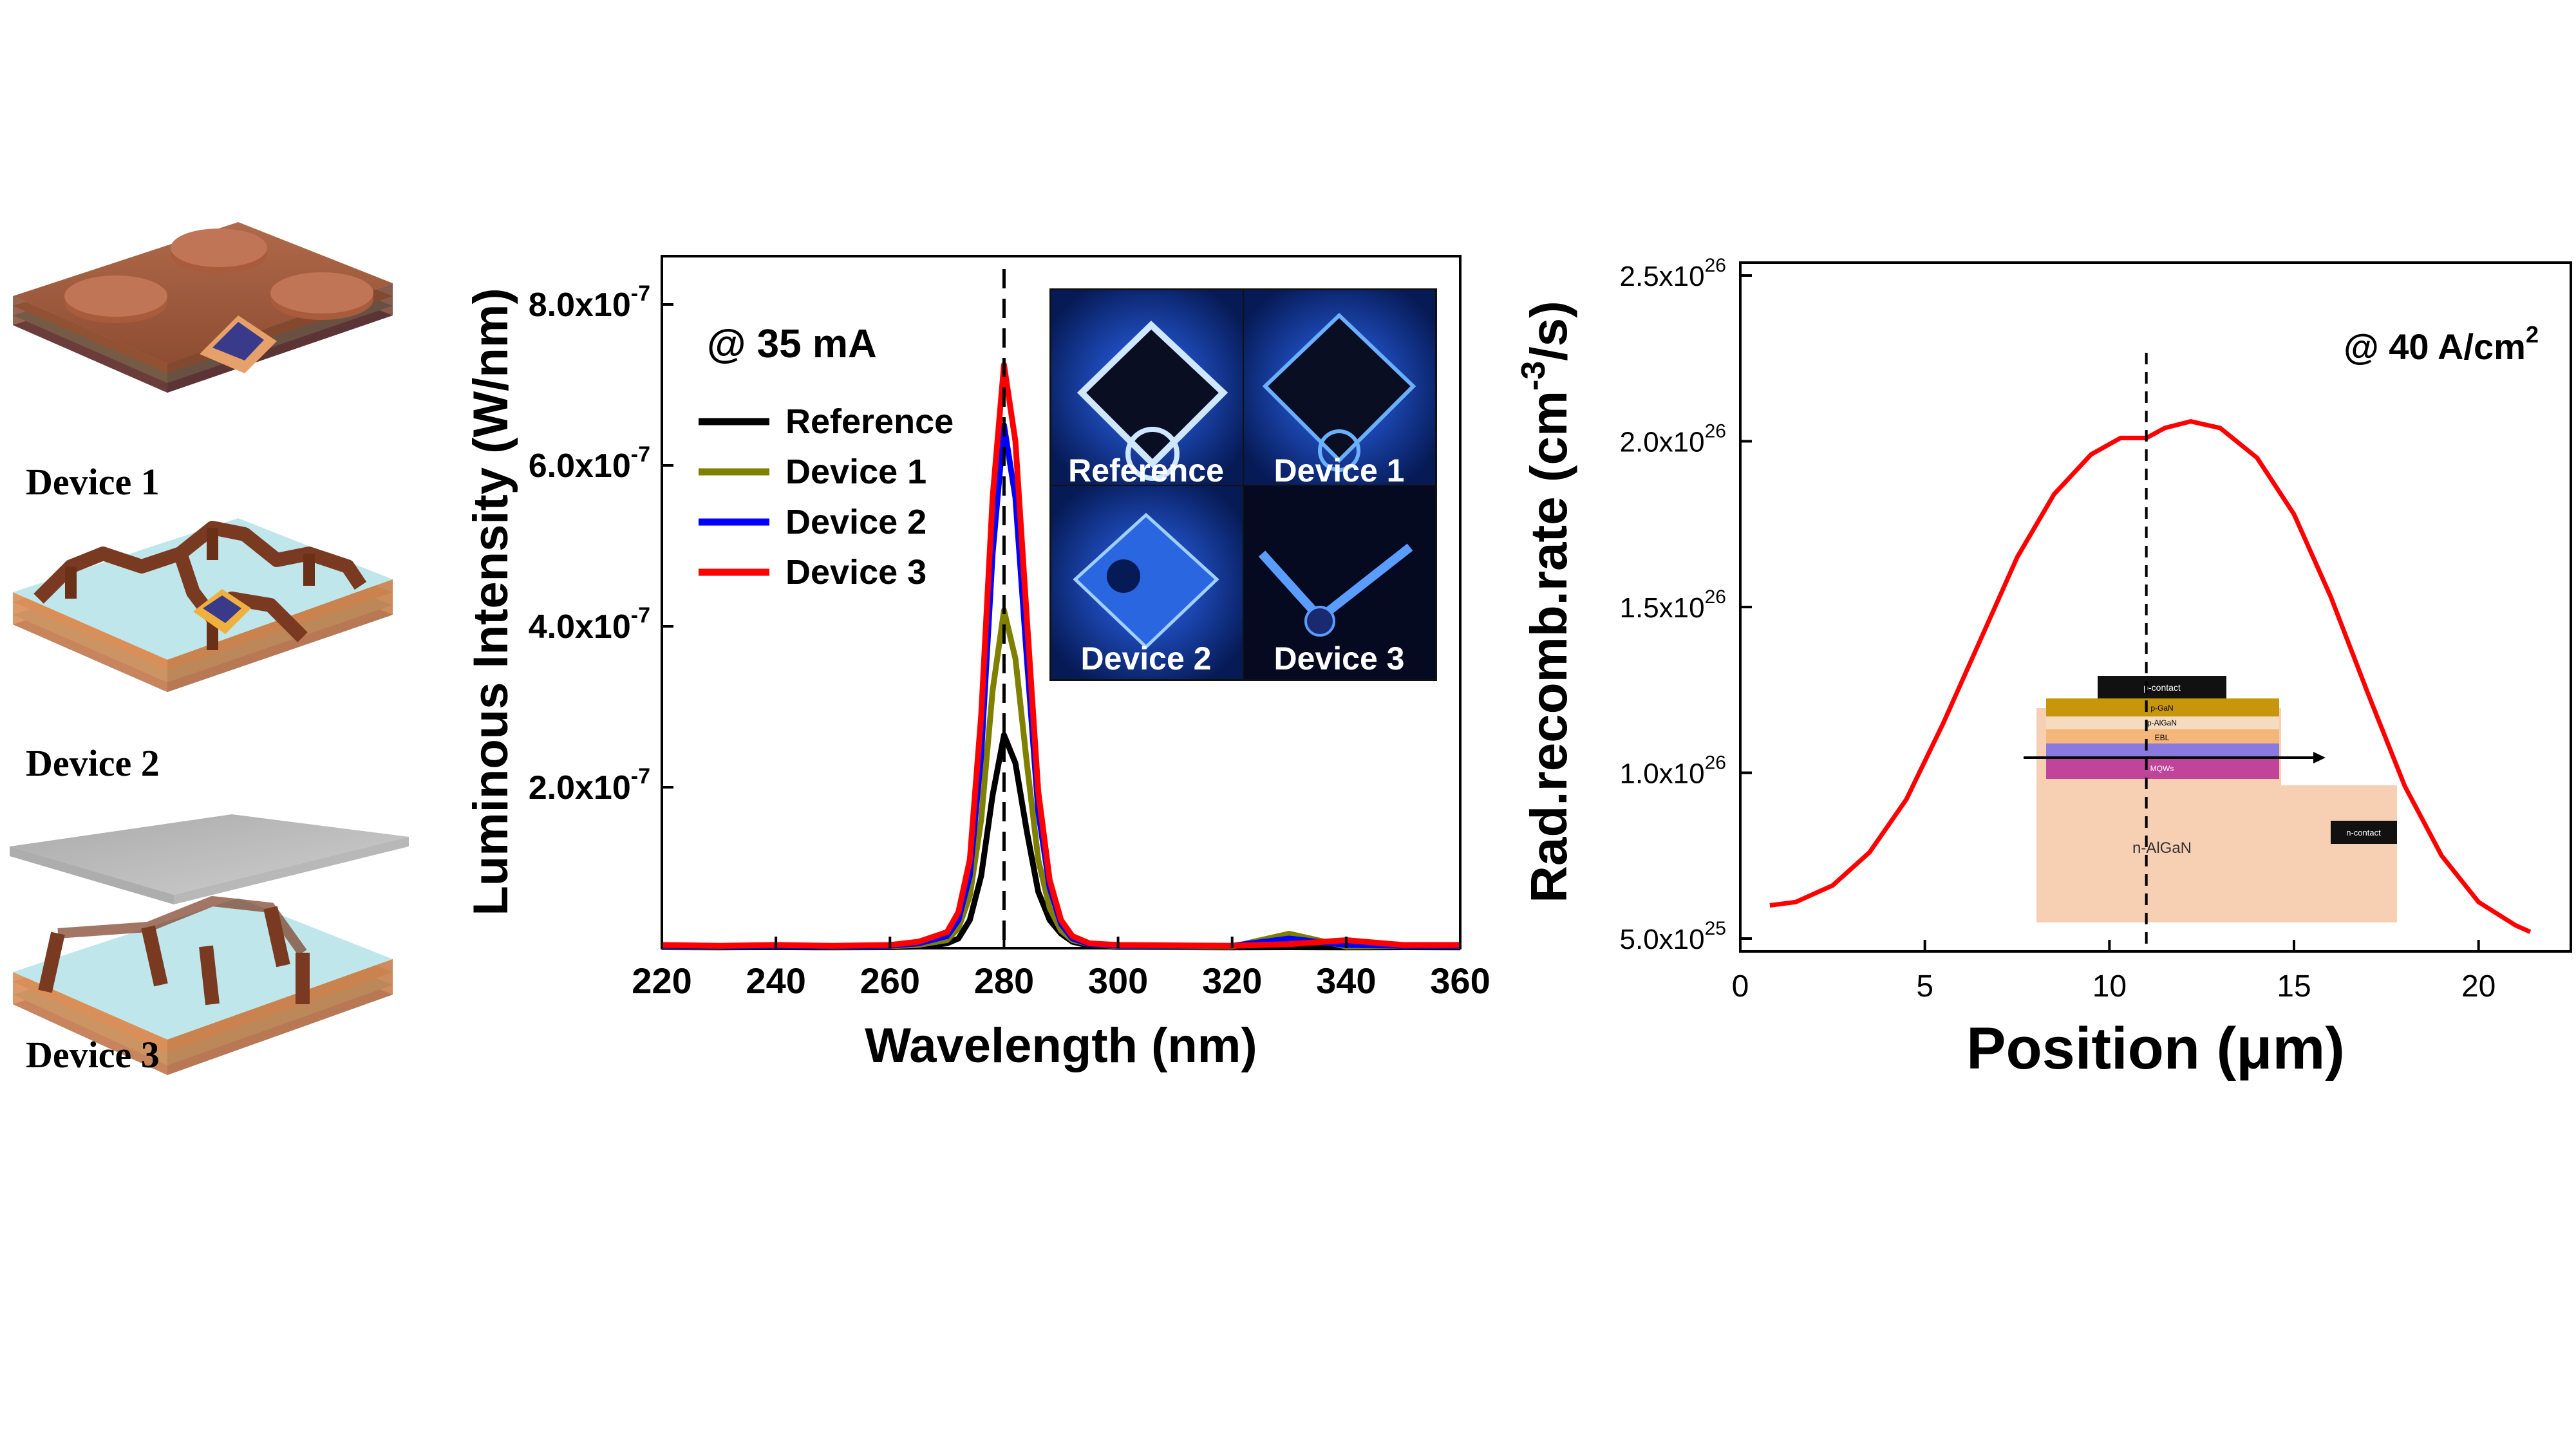 This screenshot has width=2576, height=1449. Describe the element at coordinates (2162, 768) in the screenshot. I see `inset-layer-mqws: MQWs` at that location.